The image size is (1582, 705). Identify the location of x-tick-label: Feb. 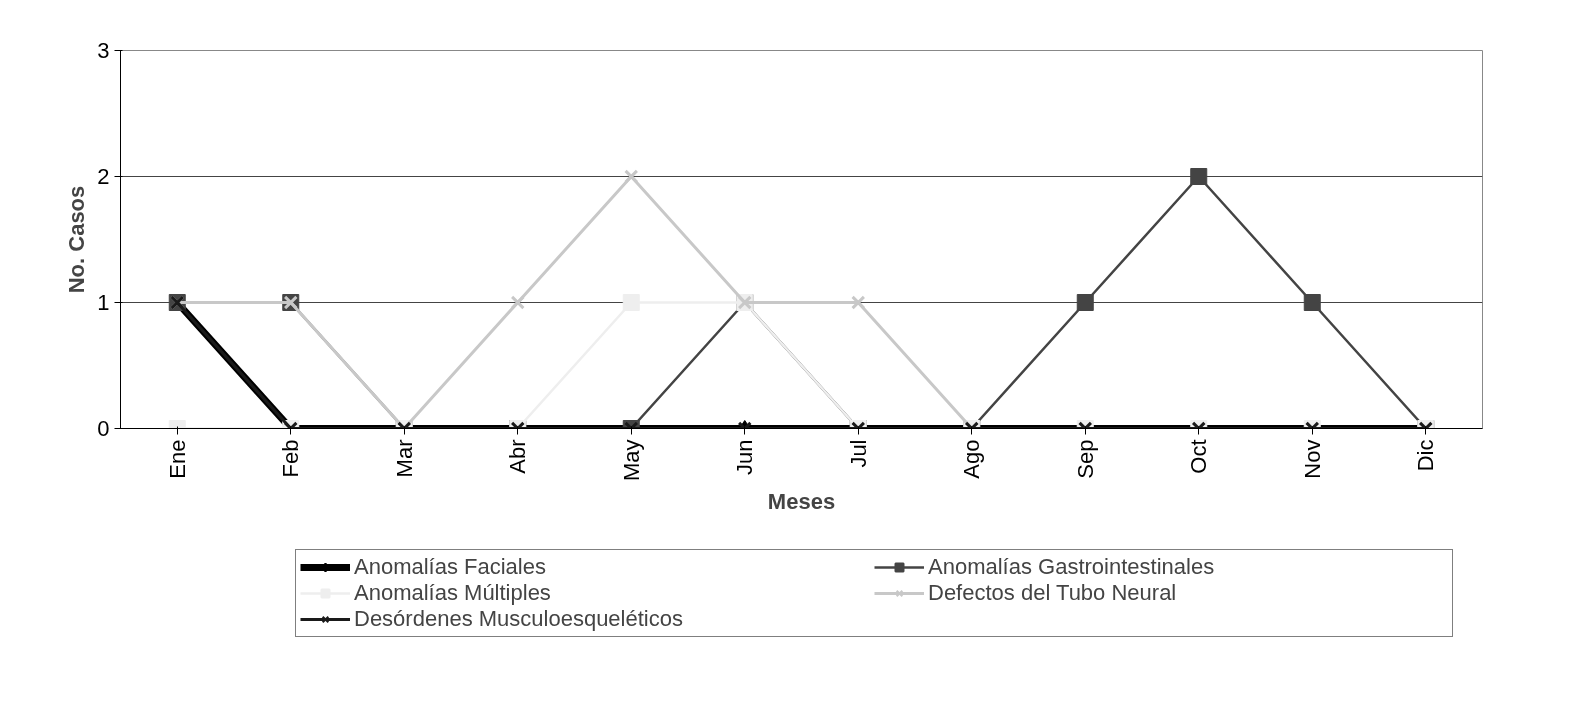
(291, 458).